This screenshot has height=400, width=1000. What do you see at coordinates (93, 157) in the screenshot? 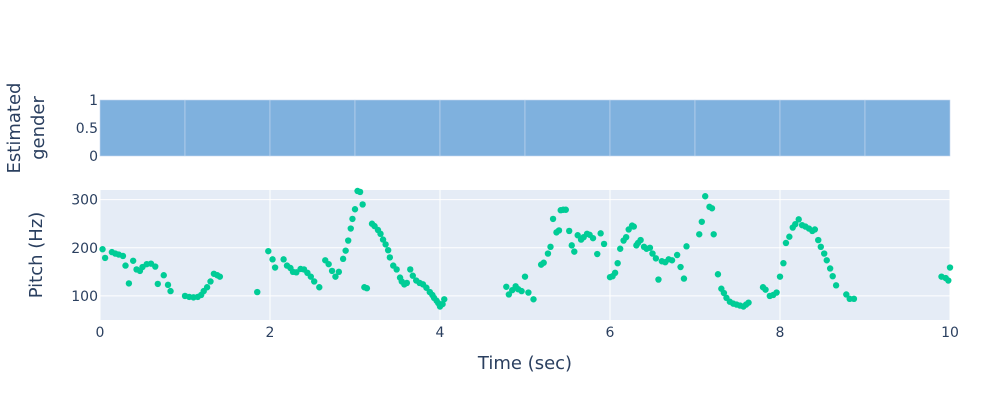
I see `gender-y-tick-label: 0` at bounding box center [93, 157].